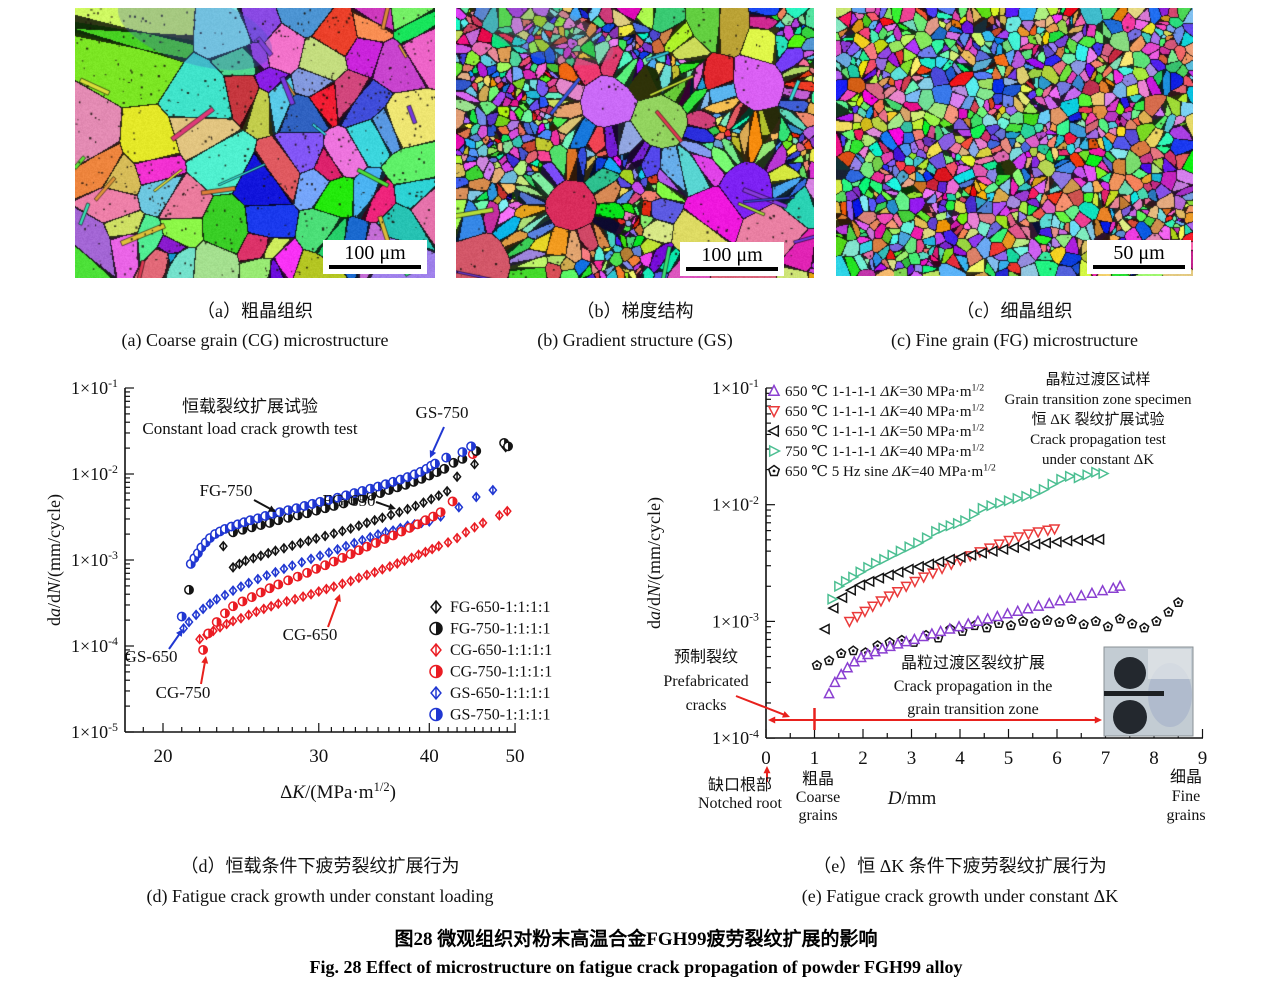 This screenshot has width=1272, height=993. What do you see at coordinates (973, 686) in the screenshot?
I see `svg-text: Crack propagation in the` at bounding box center [973, 686].